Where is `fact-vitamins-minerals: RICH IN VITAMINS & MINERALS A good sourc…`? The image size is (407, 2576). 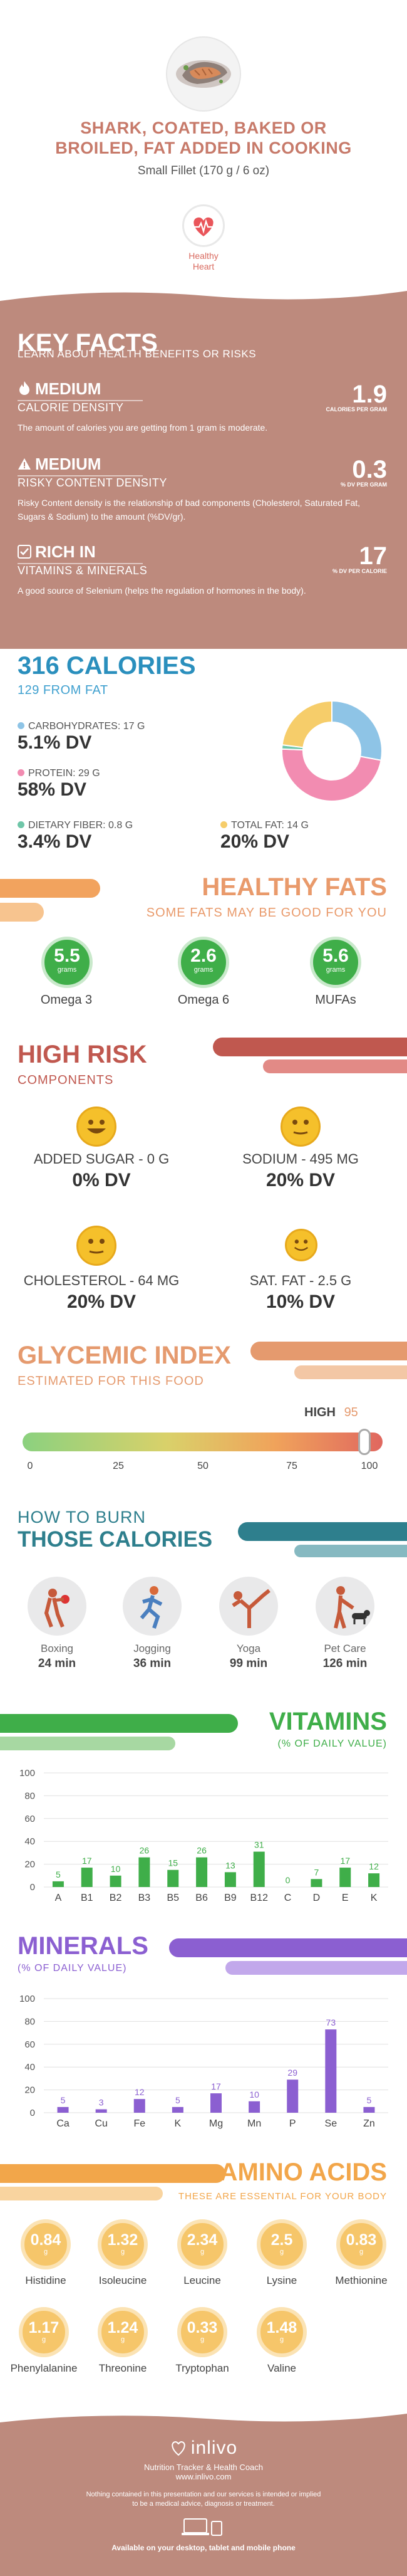
fact-vitamins-minerals: RICH IN VITAMINS & MINERALS A good sourc… is located at coordinates (203, 569).